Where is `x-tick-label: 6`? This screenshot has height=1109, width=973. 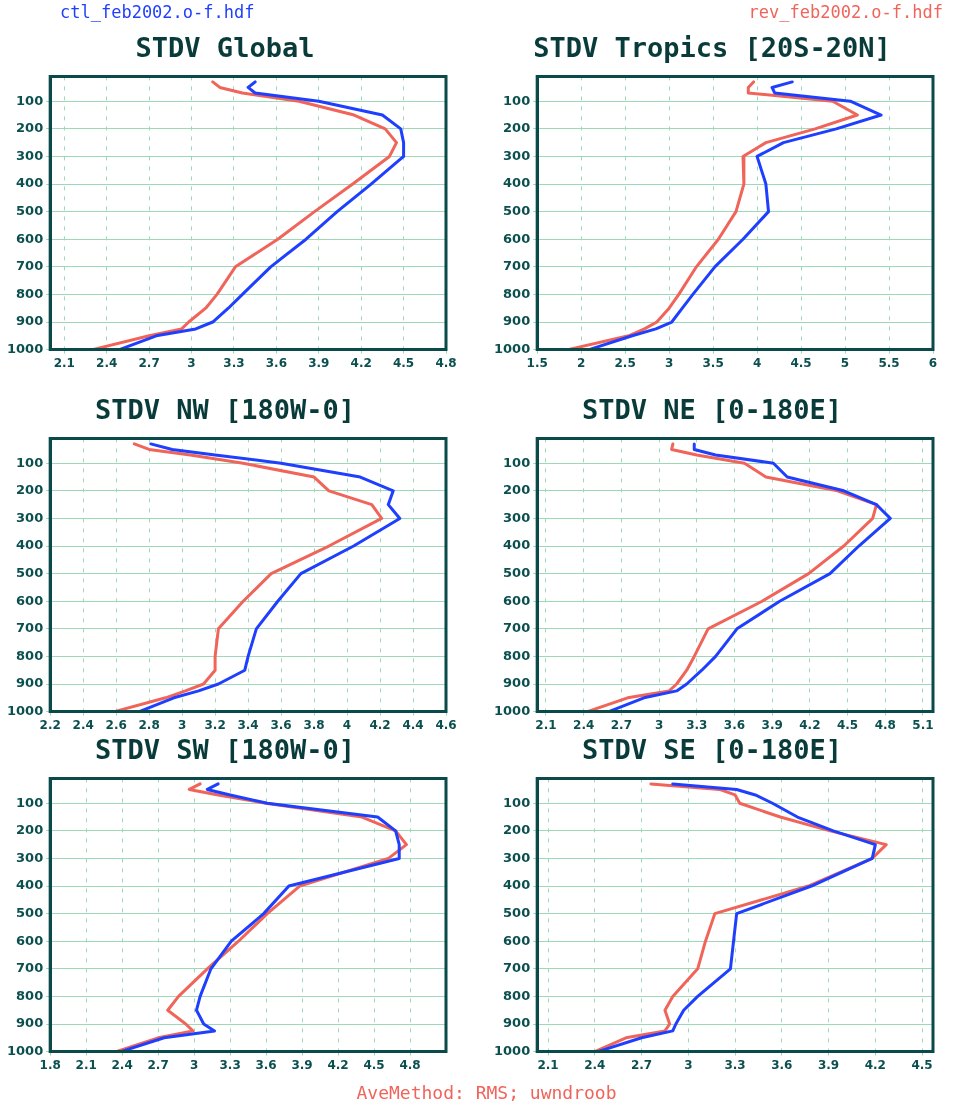
x-tick-label: 6 is located at coordinates (933, 362).